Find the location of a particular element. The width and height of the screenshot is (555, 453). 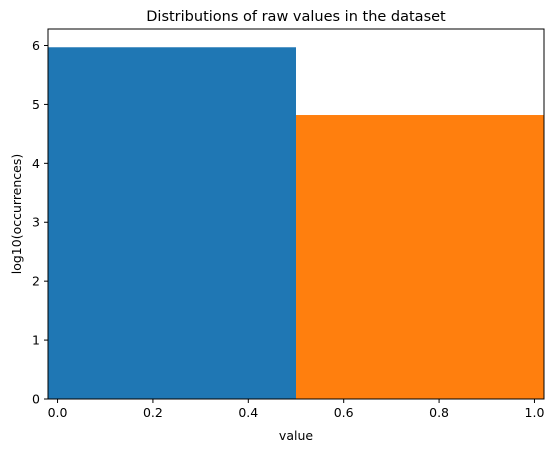

y-axis-label: log10(occurrences) is located at coordinates (16, 214).